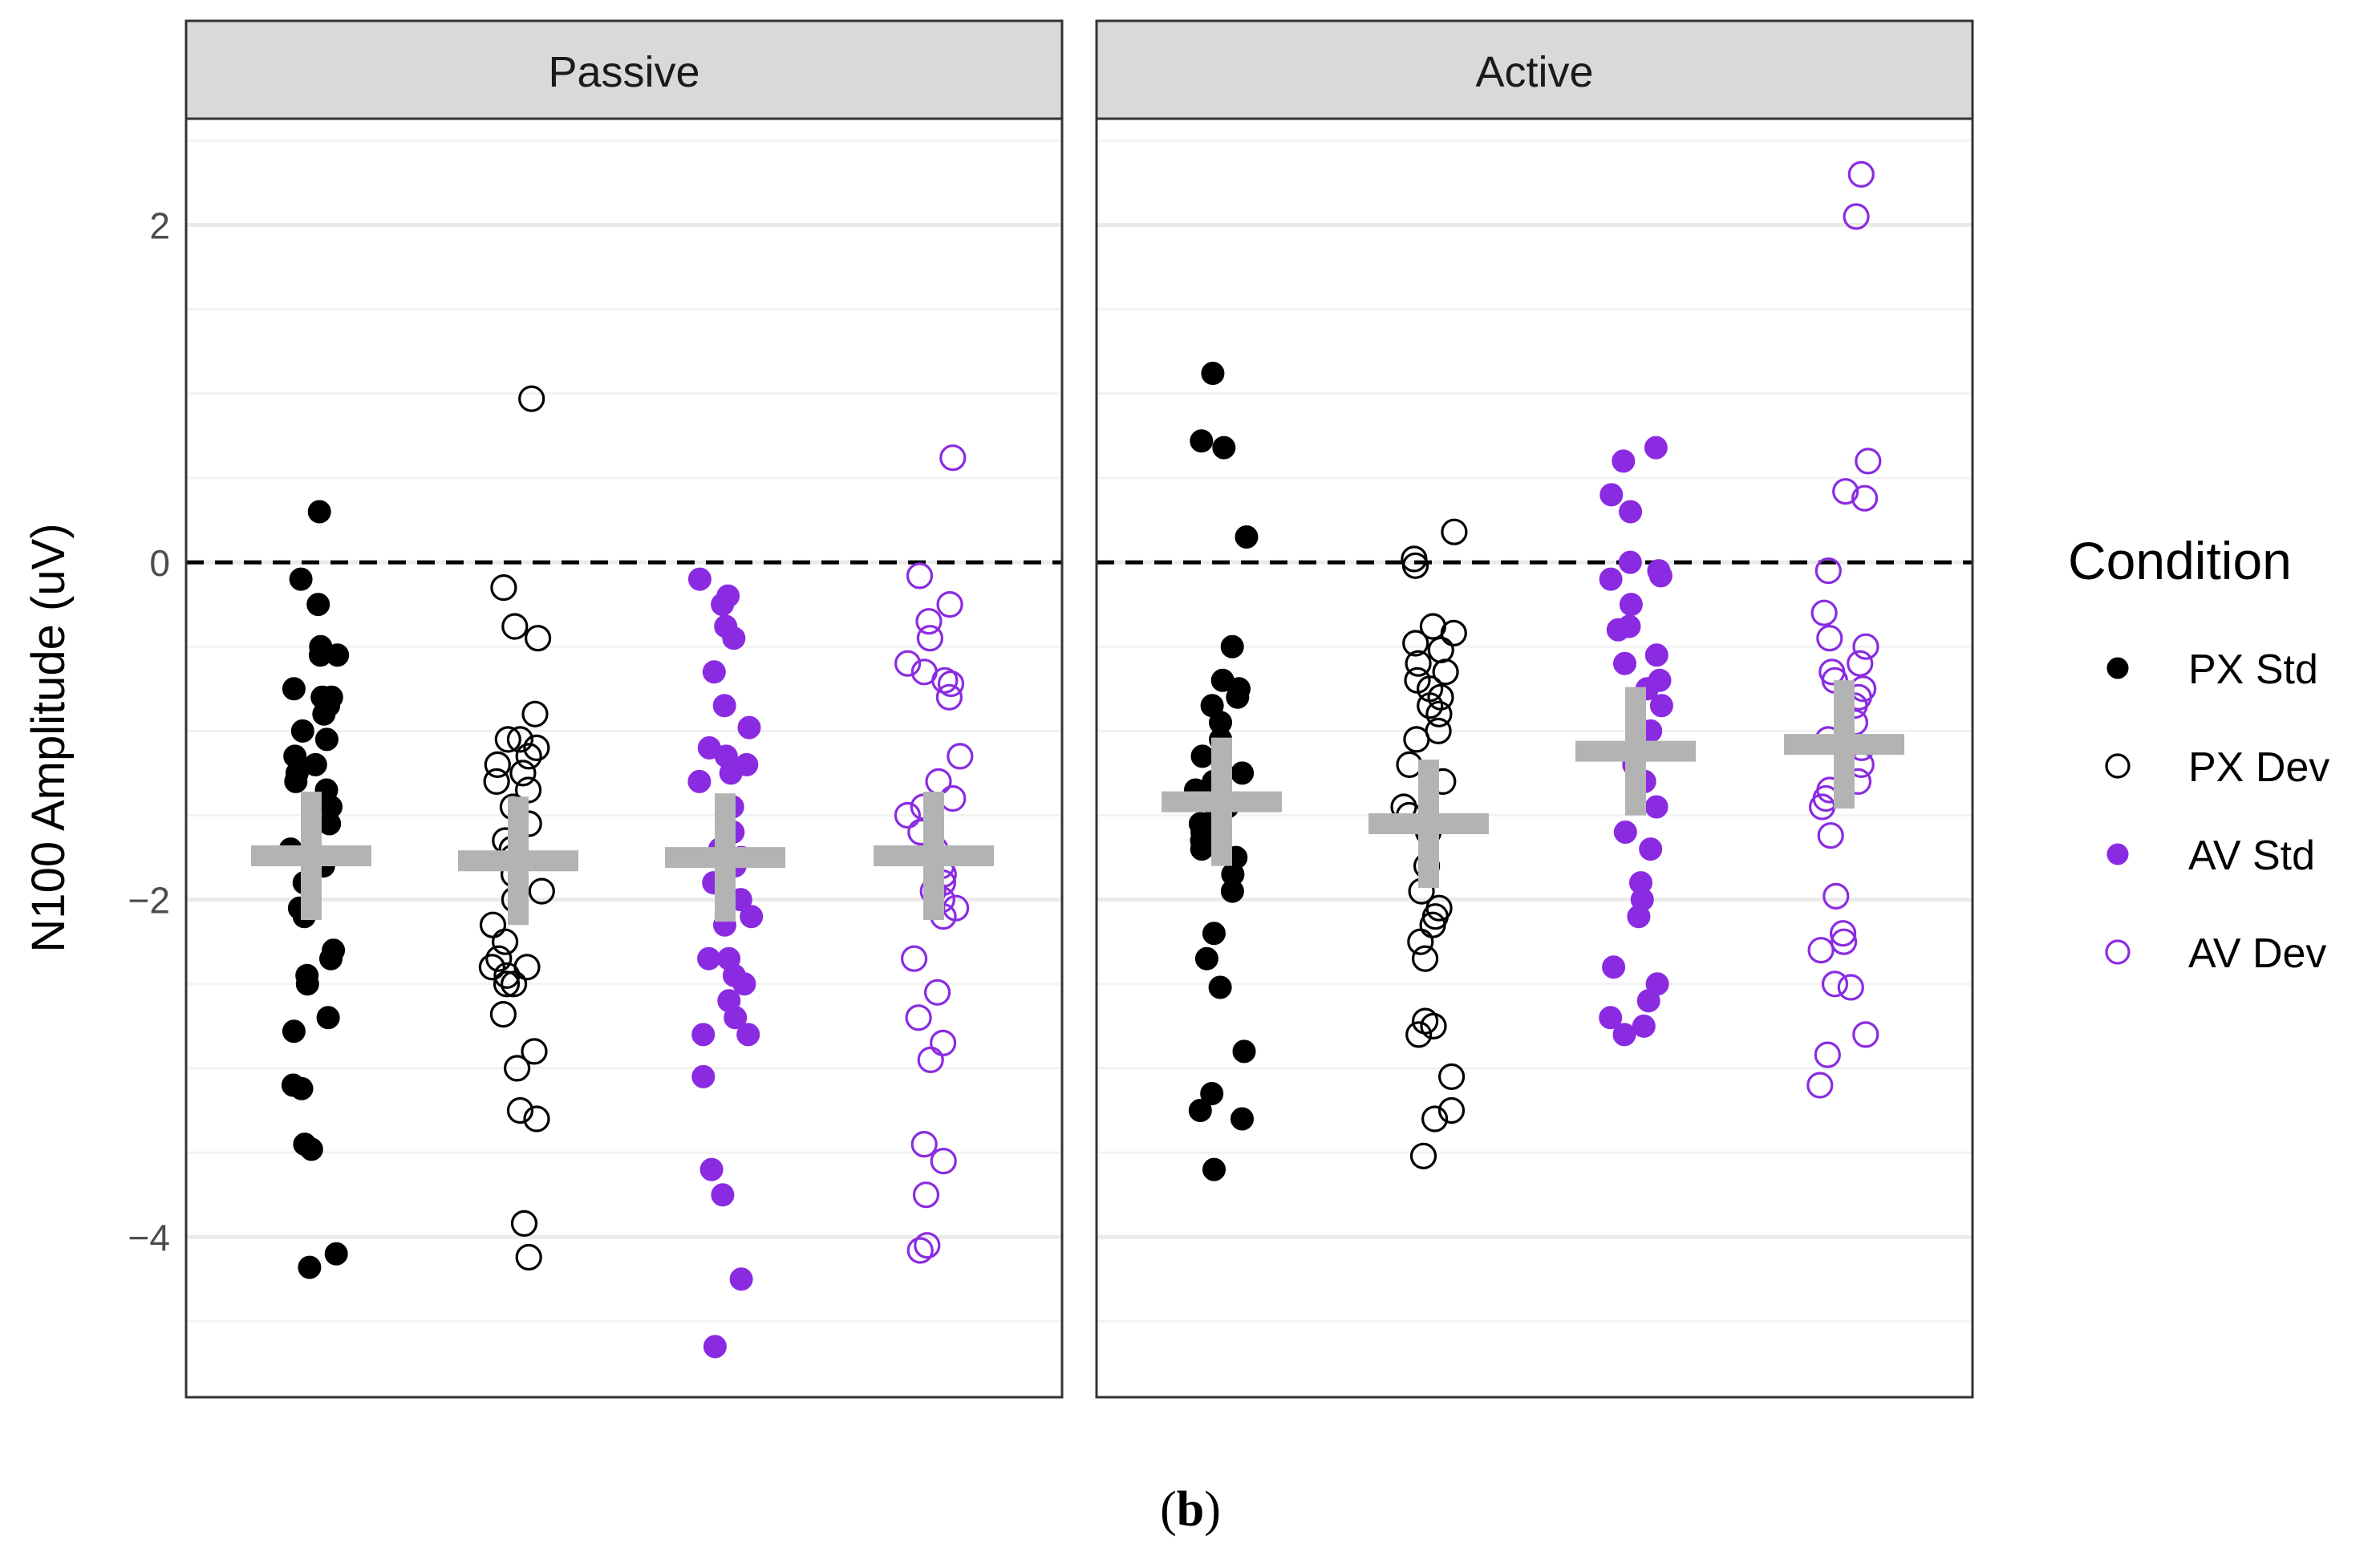  Describe the element at coordinates (1533, 784) in the screenshot. I see `means-active` at that location.